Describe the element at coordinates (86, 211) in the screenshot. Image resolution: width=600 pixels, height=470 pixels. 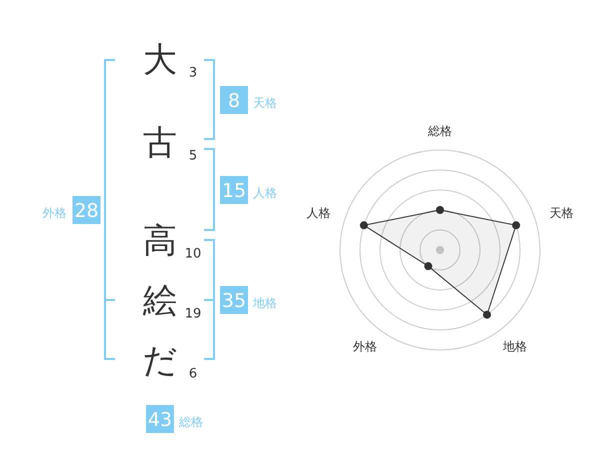
I see `data-label: 28` at that location.